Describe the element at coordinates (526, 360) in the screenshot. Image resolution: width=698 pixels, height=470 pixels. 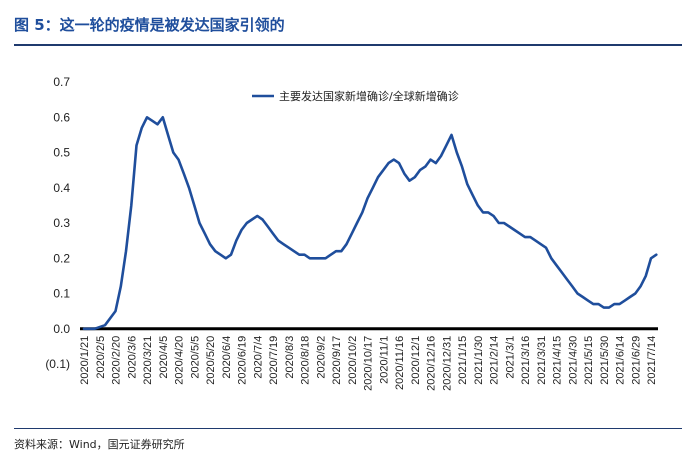
I see `x-tick-label: 2021/3/16` at that location.